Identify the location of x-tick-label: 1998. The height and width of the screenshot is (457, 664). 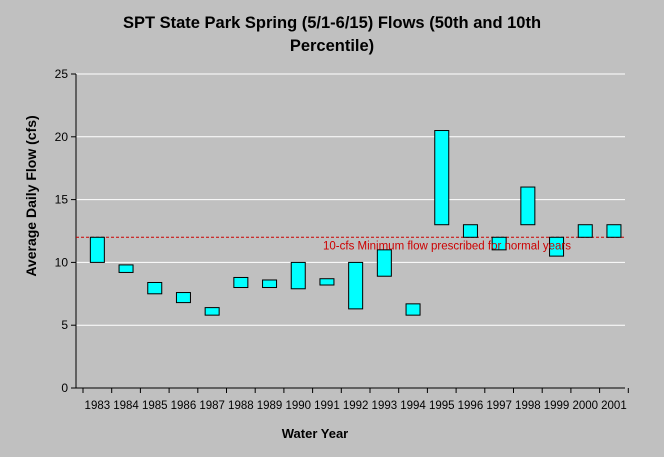
(528, 406).